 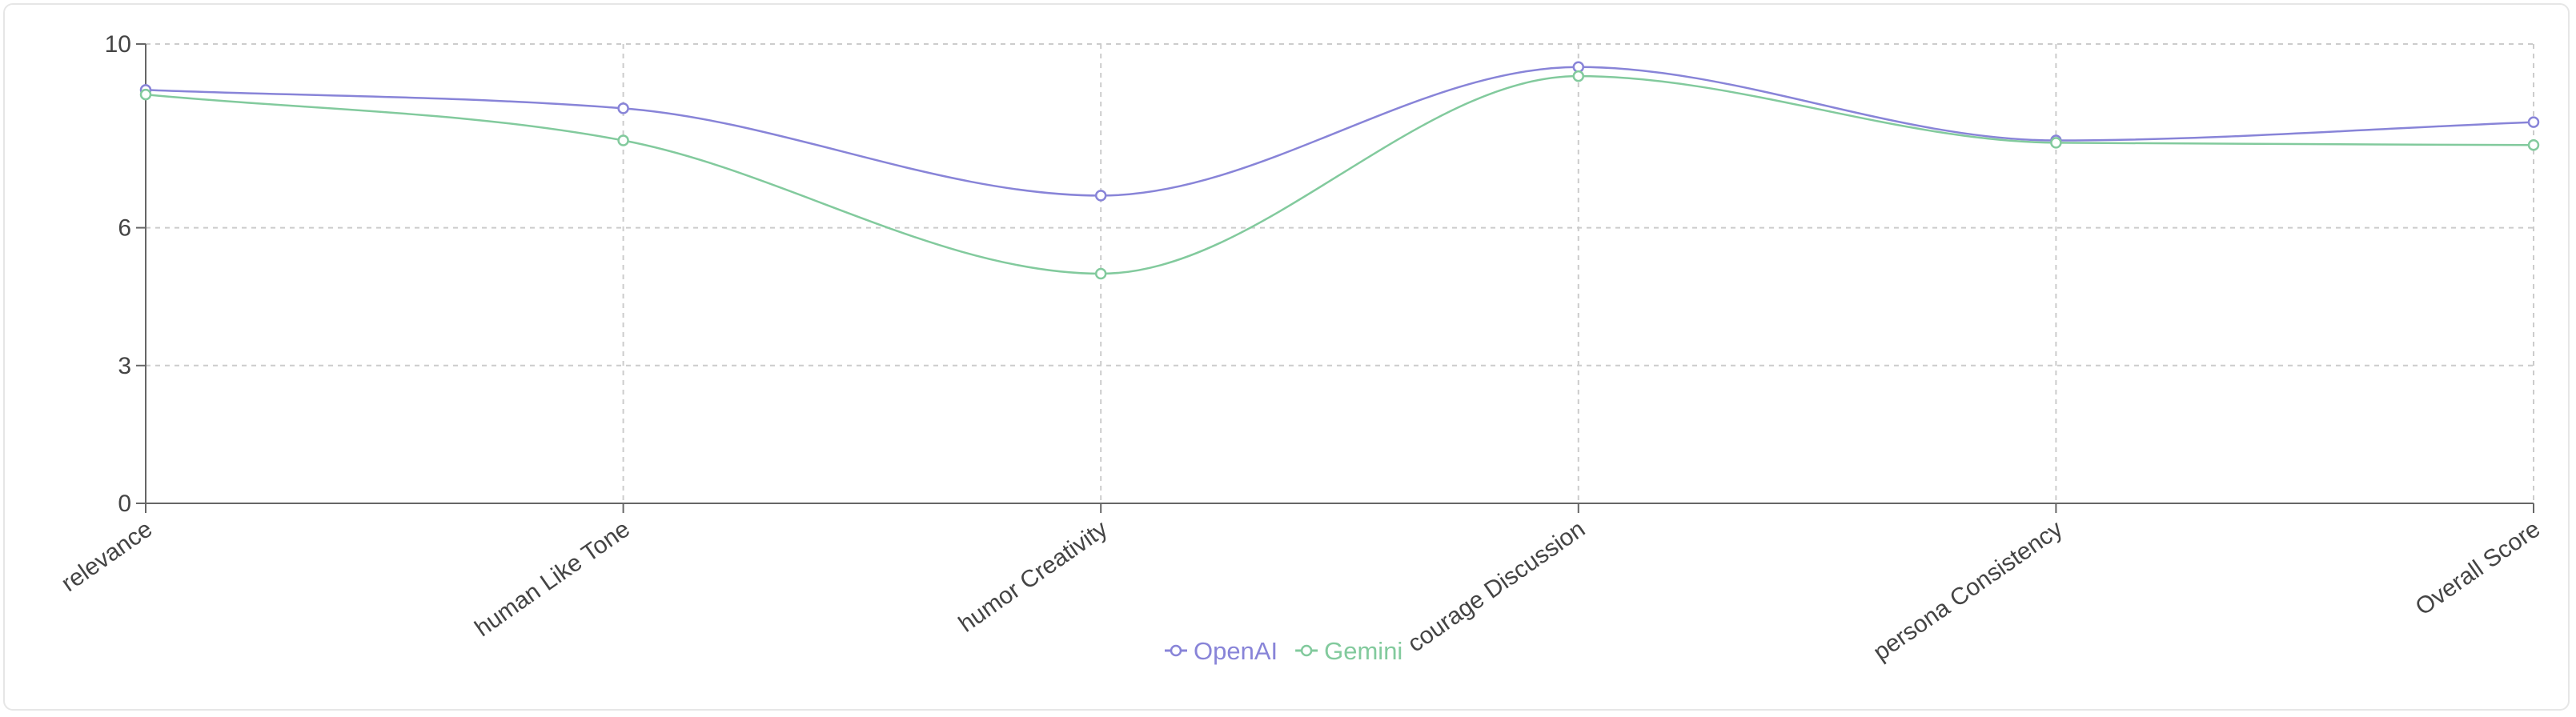 I want to click on x-tick-label: persona Consistency, so click(x=1968, y=590).